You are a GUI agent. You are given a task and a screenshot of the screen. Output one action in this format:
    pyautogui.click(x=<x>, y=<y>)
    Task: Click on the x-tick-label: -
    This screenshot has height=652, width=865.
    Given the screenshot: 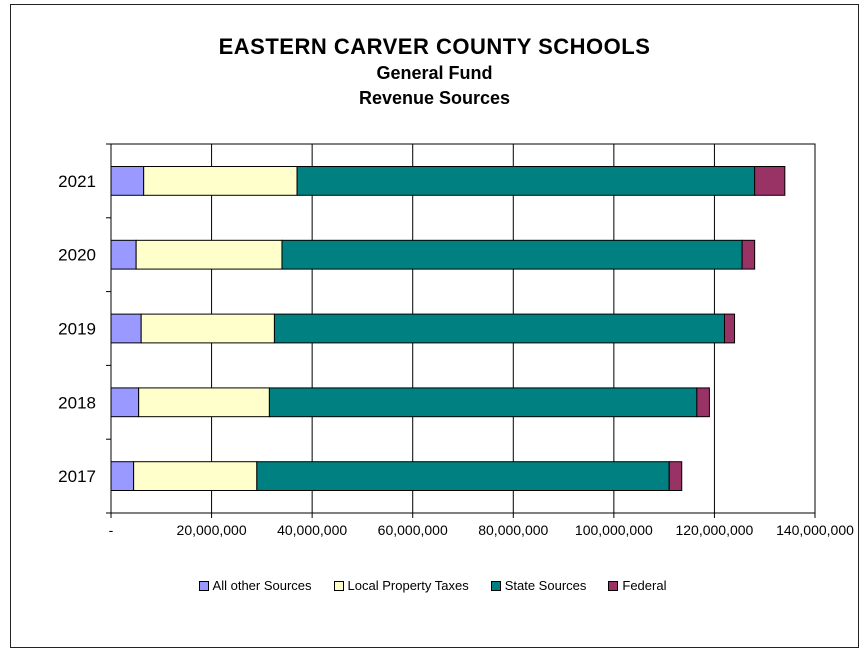 What is the action you would take?
    pyautogui.click(x=111, y=530)
    